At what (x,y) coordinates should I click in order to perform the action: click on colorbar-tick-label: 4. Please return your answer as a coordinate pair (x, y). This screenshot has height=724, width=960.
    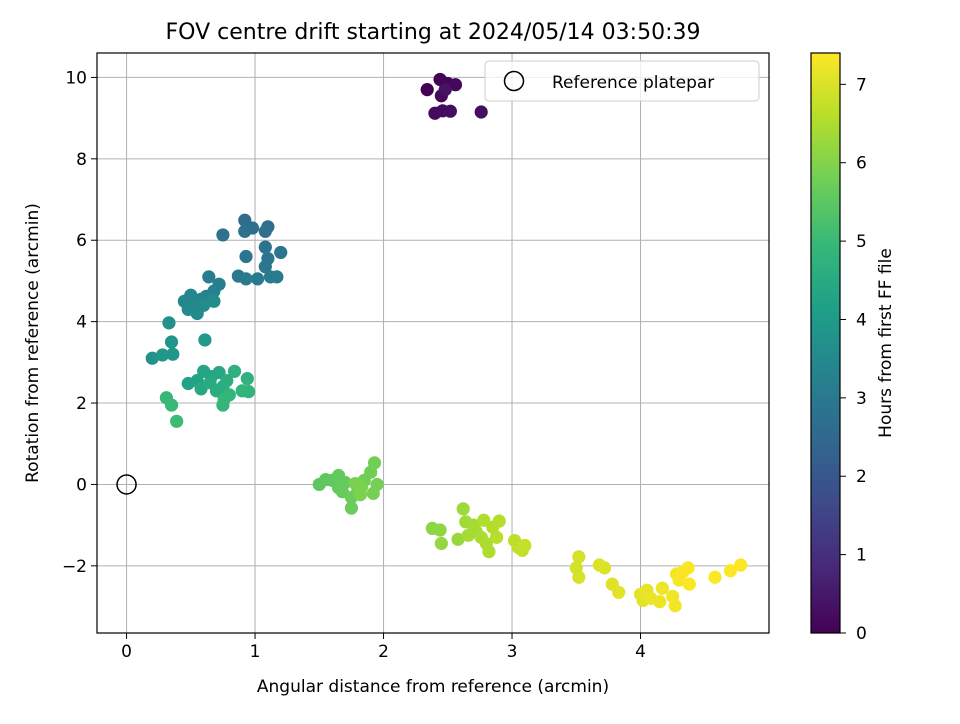
    Looking at the image, I should click on (861, 320).